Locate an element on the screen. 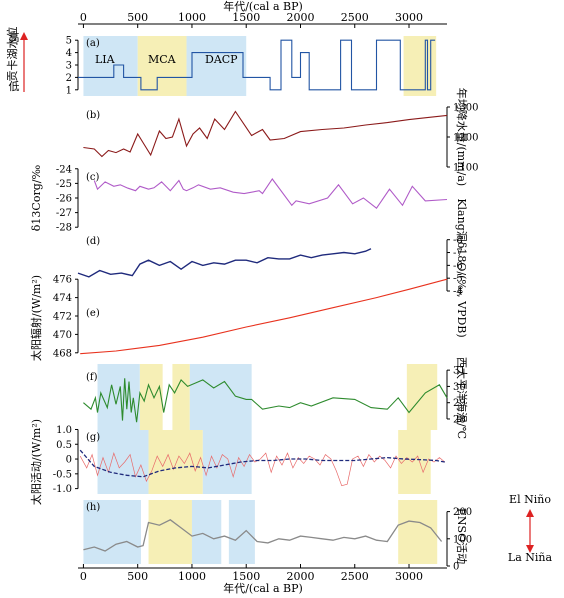  panel-label-7: (h) is located at coordinates (93, 507).